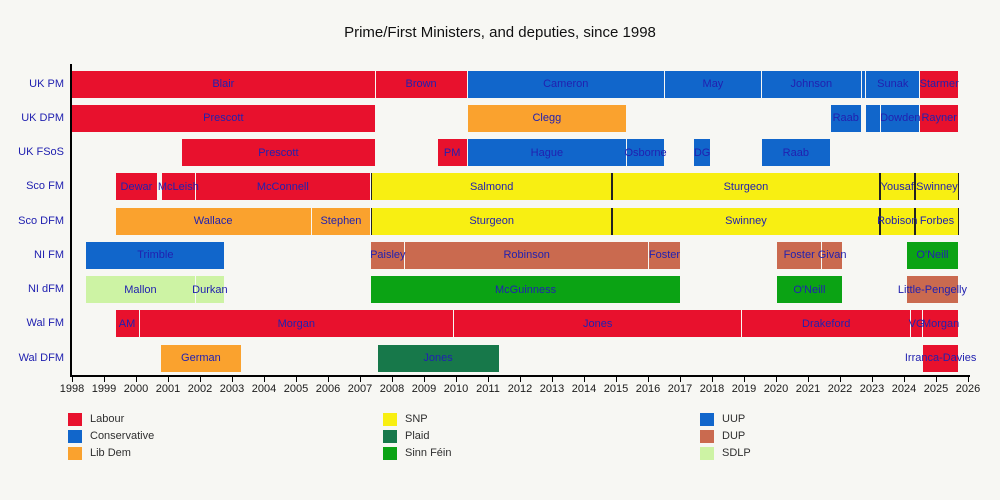 Image resolution: width=1000 pixels, height=500 pixels. Describe the element at coordinates (664, 255) in the screenshot. I see `timeline-bar: Foster` at that location.